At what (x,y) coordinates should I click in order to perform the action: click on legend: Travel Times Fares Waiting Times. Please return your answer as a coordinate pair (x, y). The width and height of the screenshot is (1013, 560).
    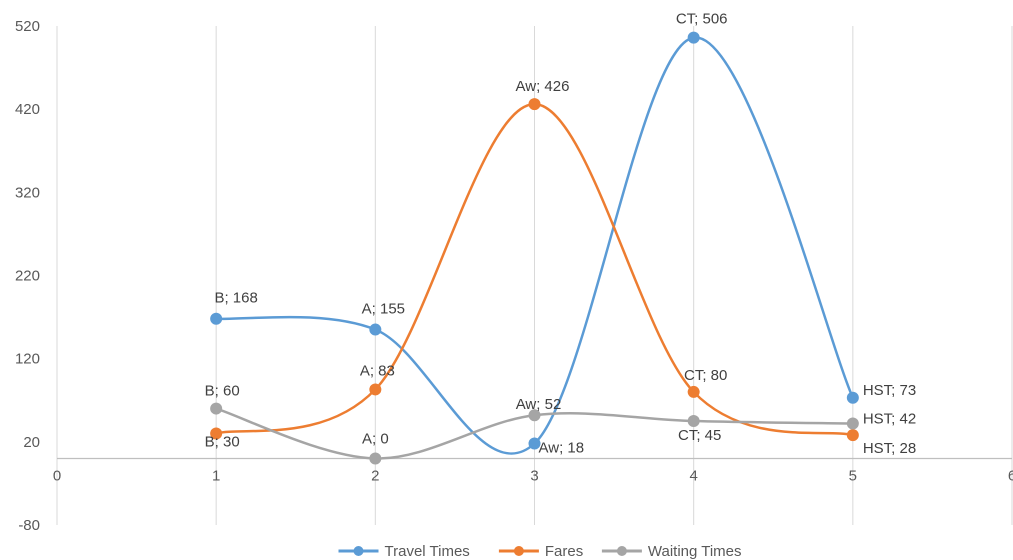
    Looking at the image, I should click on (540, 551).